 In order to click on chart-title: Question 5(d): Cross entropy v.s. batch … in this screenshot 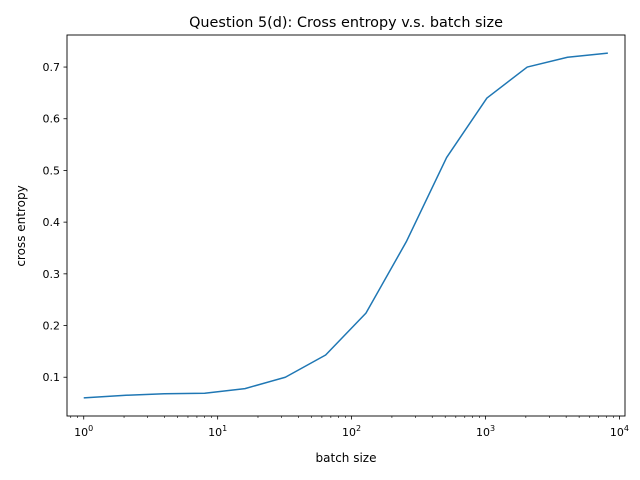, I will do `click(346, 23)`.